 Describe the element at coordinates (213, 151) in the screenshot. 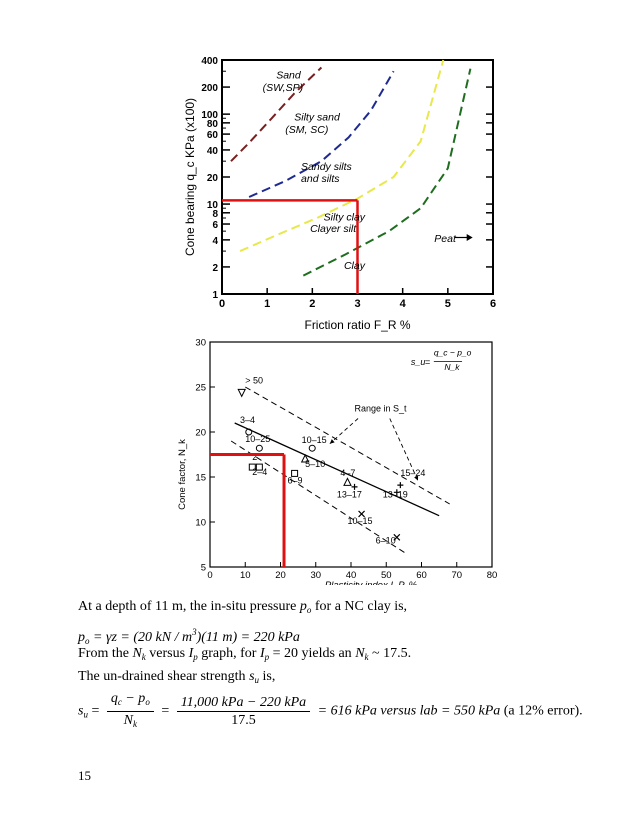

I see `y-tick-label: 40` at that location.